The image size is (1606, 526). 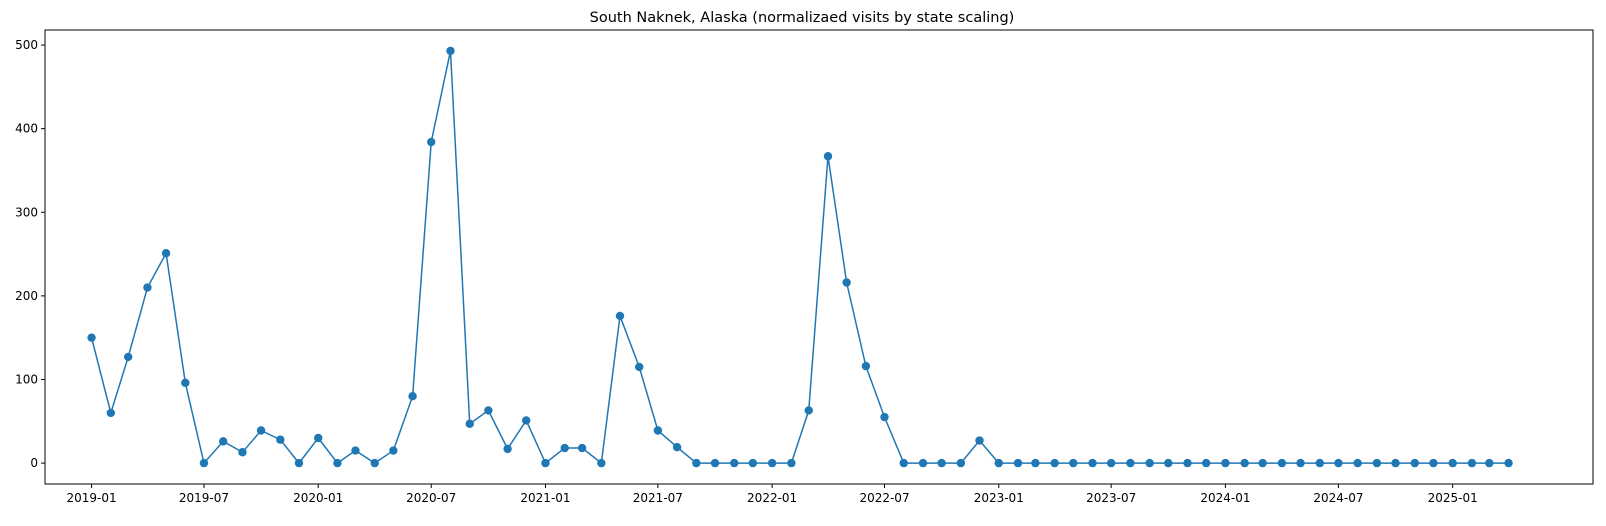 What do you see at coordinates (26, 212) in the screenshot?
I see `y-tick-label: 300` at bounding box center [26, 212].